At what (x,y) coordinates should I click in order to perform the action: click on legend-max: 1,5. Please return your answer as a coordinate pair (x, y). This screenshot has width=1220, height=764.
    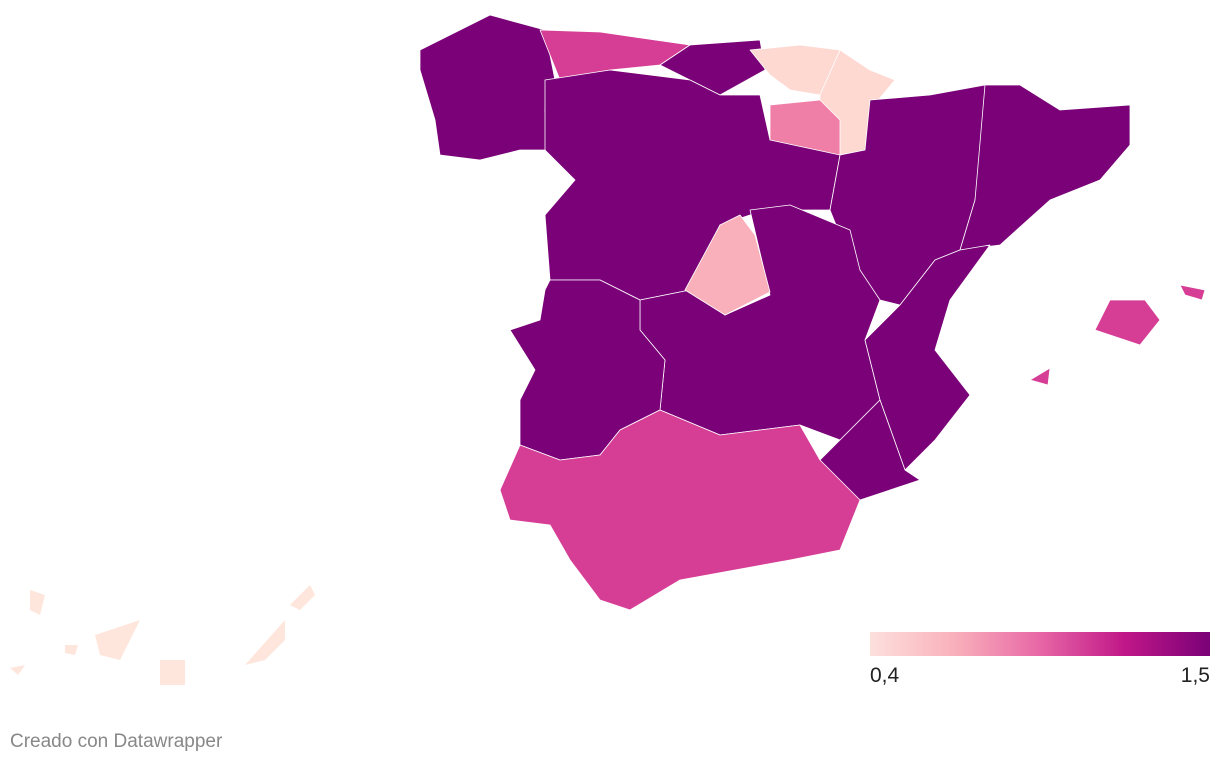
    Looking at the image, I should click on (1195, 675).